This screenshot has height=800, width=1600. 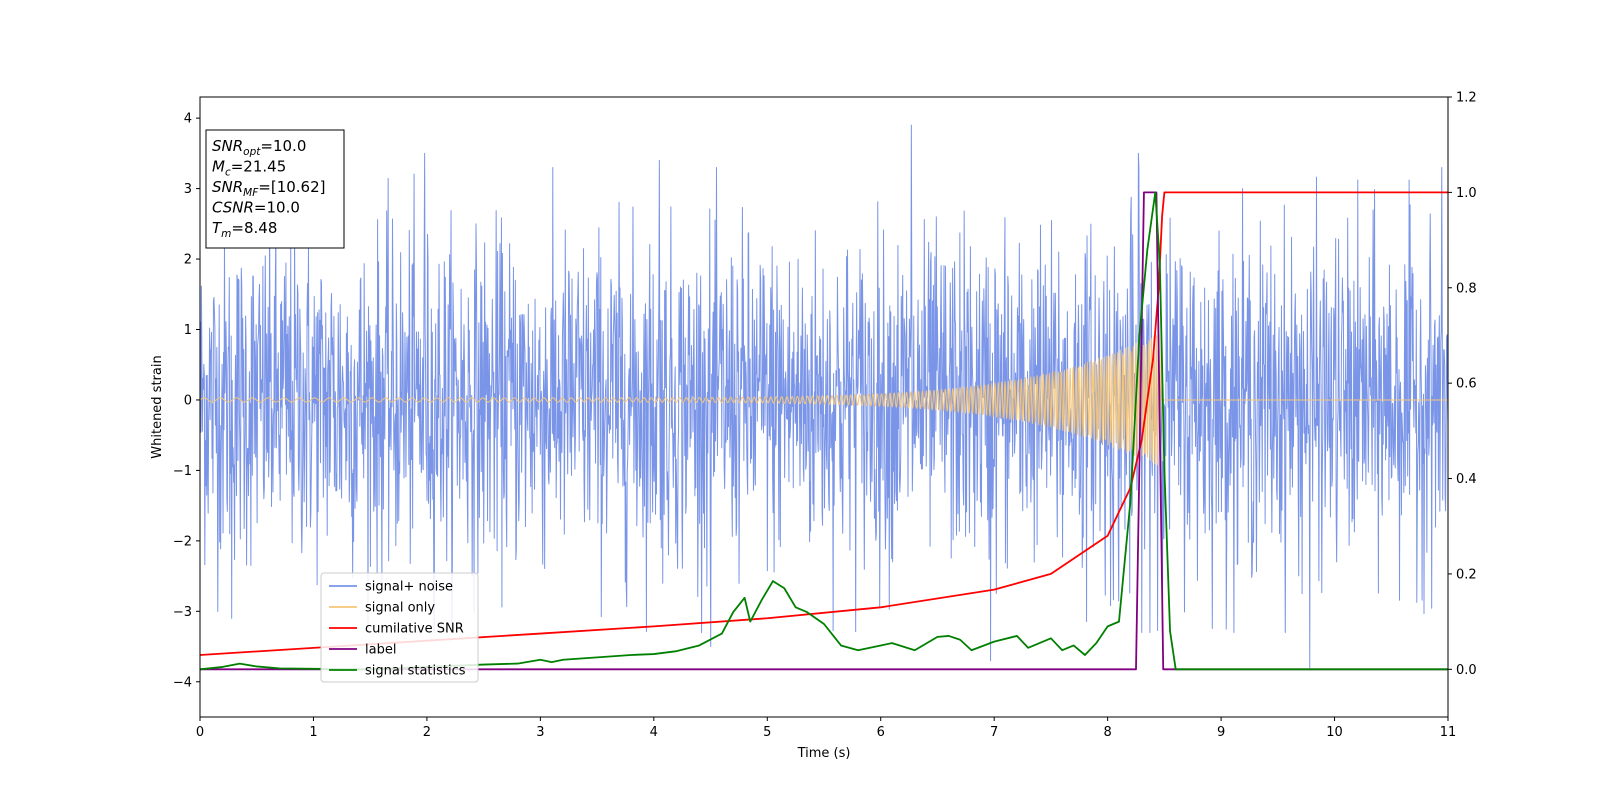 I want to click on y-tick-label: −4, so click(x=182, y=682).